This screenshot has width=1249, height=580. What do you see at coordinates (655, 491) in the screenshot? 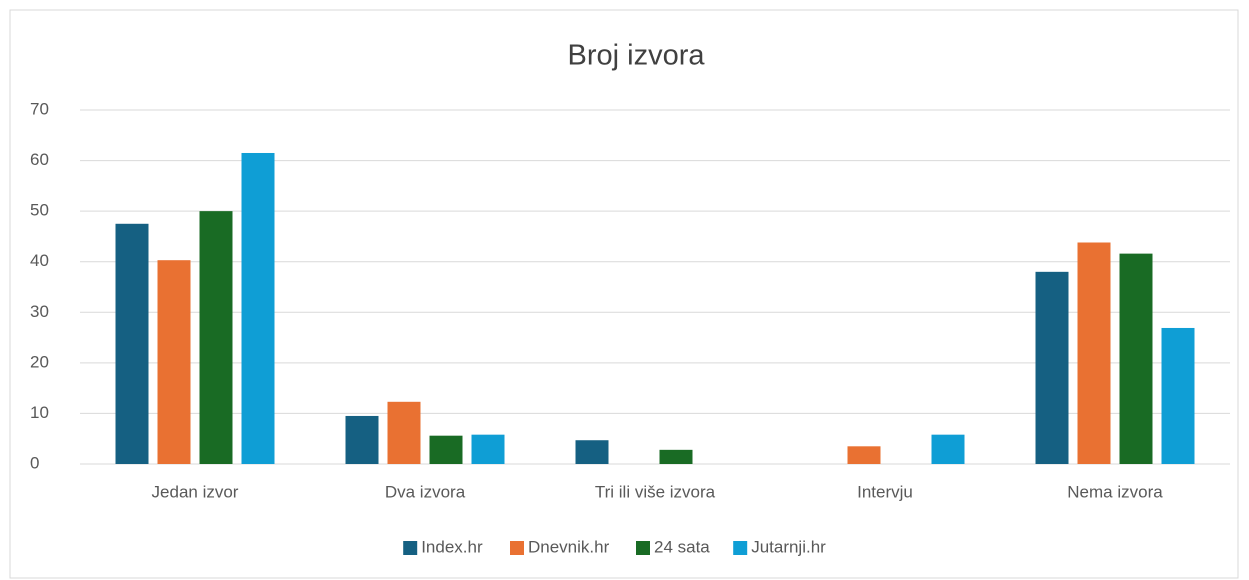
I see `x-tick-label: Tri ili više izvora` at bounding box center [655, 491].